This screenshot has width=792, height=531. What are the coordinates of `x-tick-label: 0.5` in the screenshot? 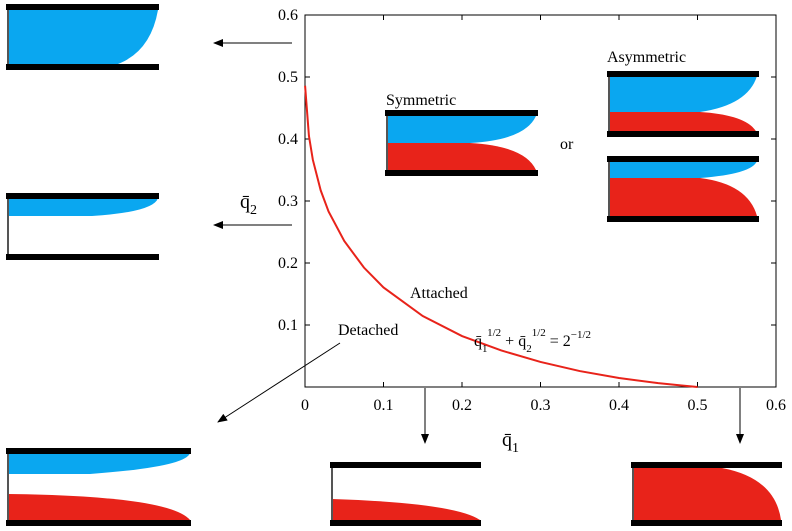 It's located at (698, 405).